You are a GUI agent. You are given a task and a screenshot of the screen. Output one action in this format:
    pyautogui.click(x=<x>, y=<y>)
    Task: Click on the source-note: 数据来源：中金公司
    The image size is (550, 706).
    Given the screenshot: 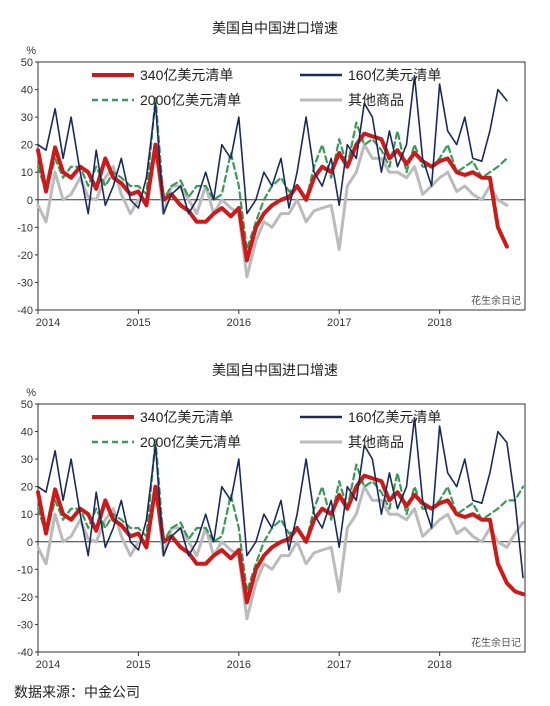 What is the action you would take?
    pyautogui.click(x=77, y=693)
    